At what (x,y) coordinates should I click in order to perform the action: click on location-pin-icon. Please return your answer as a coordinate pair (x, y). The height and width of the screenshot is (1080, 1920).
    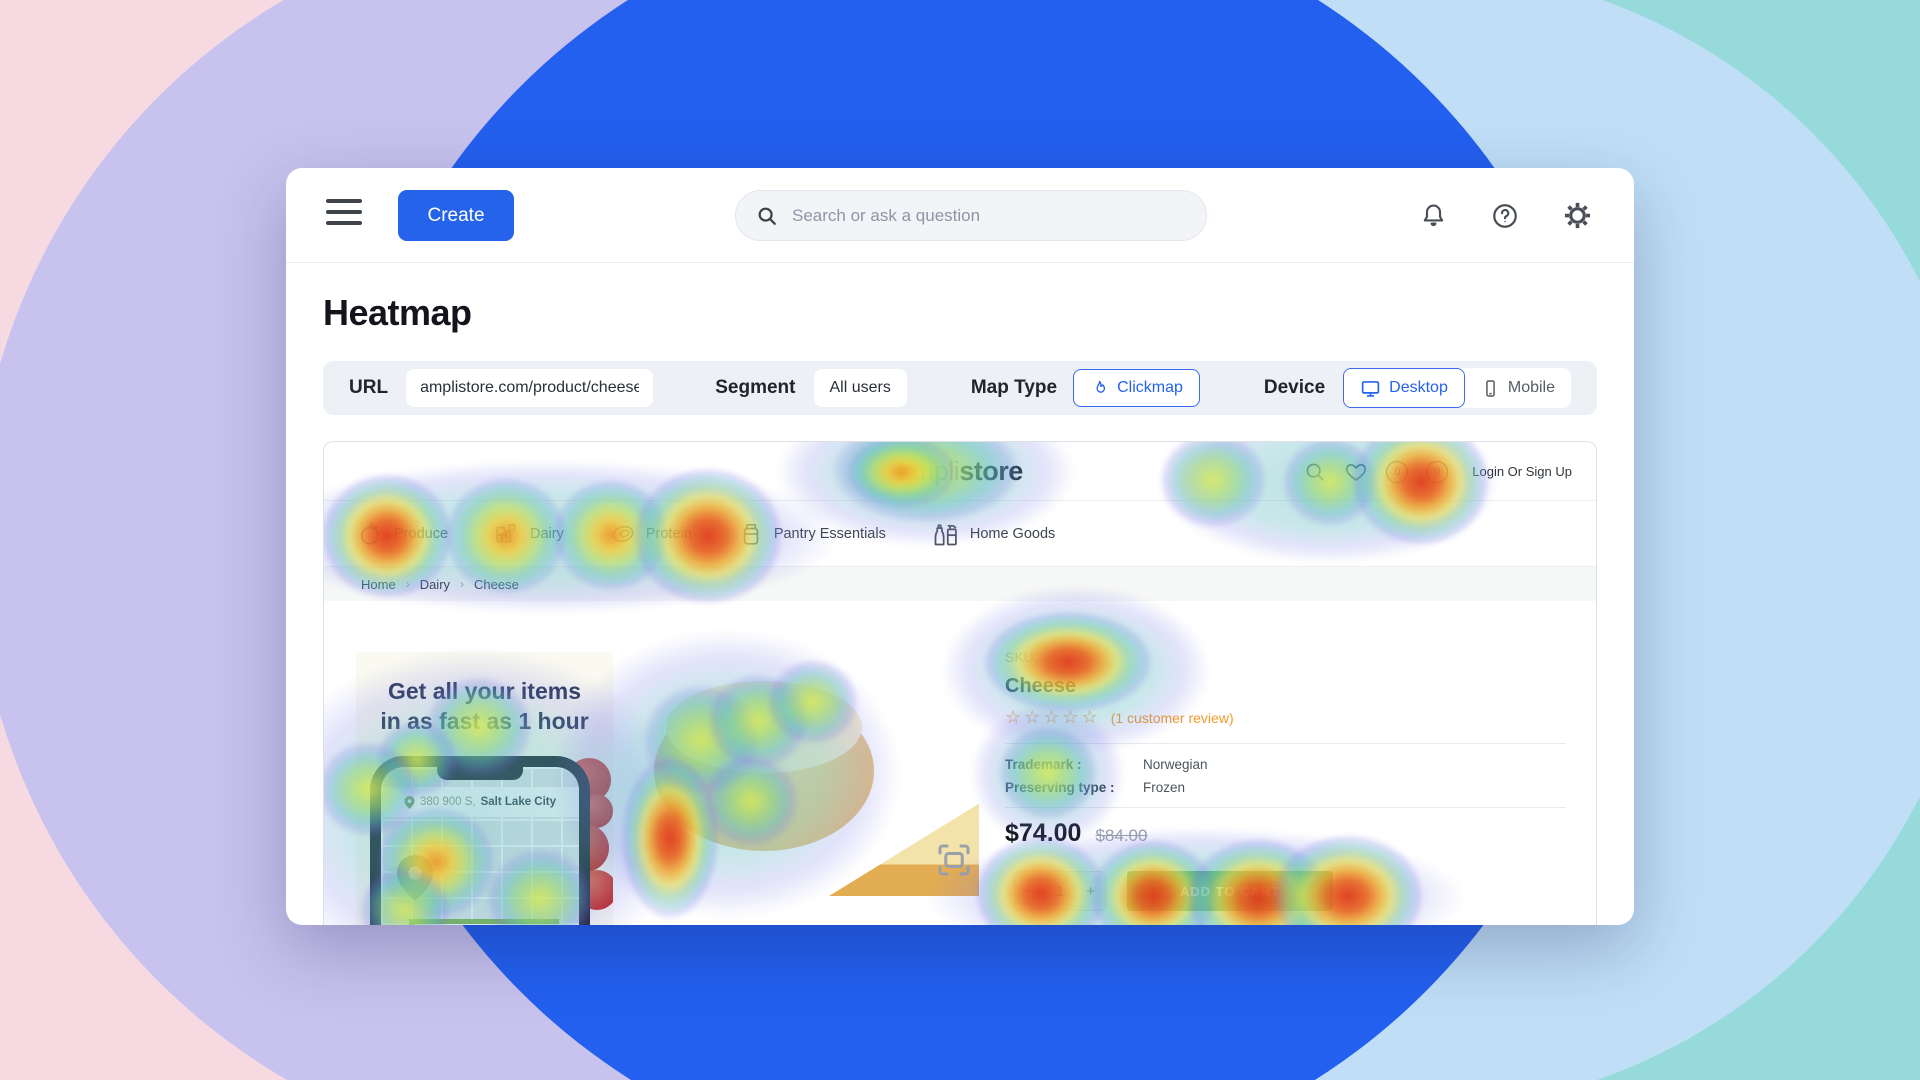
    Looking at the image, I should click on (409, 802).